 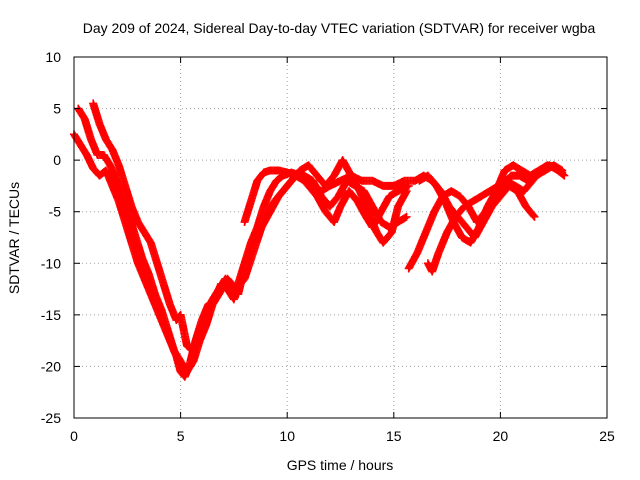 What do you see at coordinates (181, 436) in the screenshot?
I see `x-tick-label: 5` at bounding box center [181, 436].